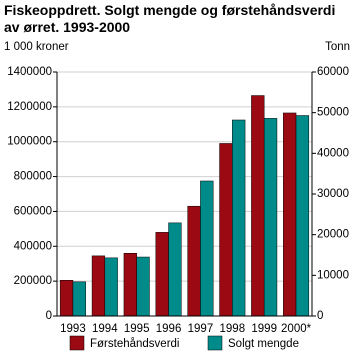 This screenshot has width=357, height=361. What do you see at coordinates (49, 316) in the screenshot?
I see `y-tick-label: 0` at bounding box center [49, 316].